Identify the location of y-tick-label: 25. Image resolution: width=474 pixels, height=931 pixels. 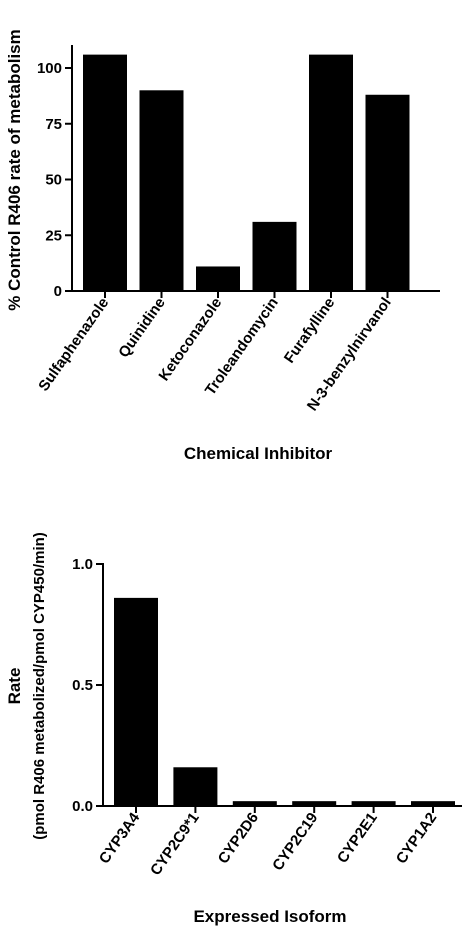
(53, 235).